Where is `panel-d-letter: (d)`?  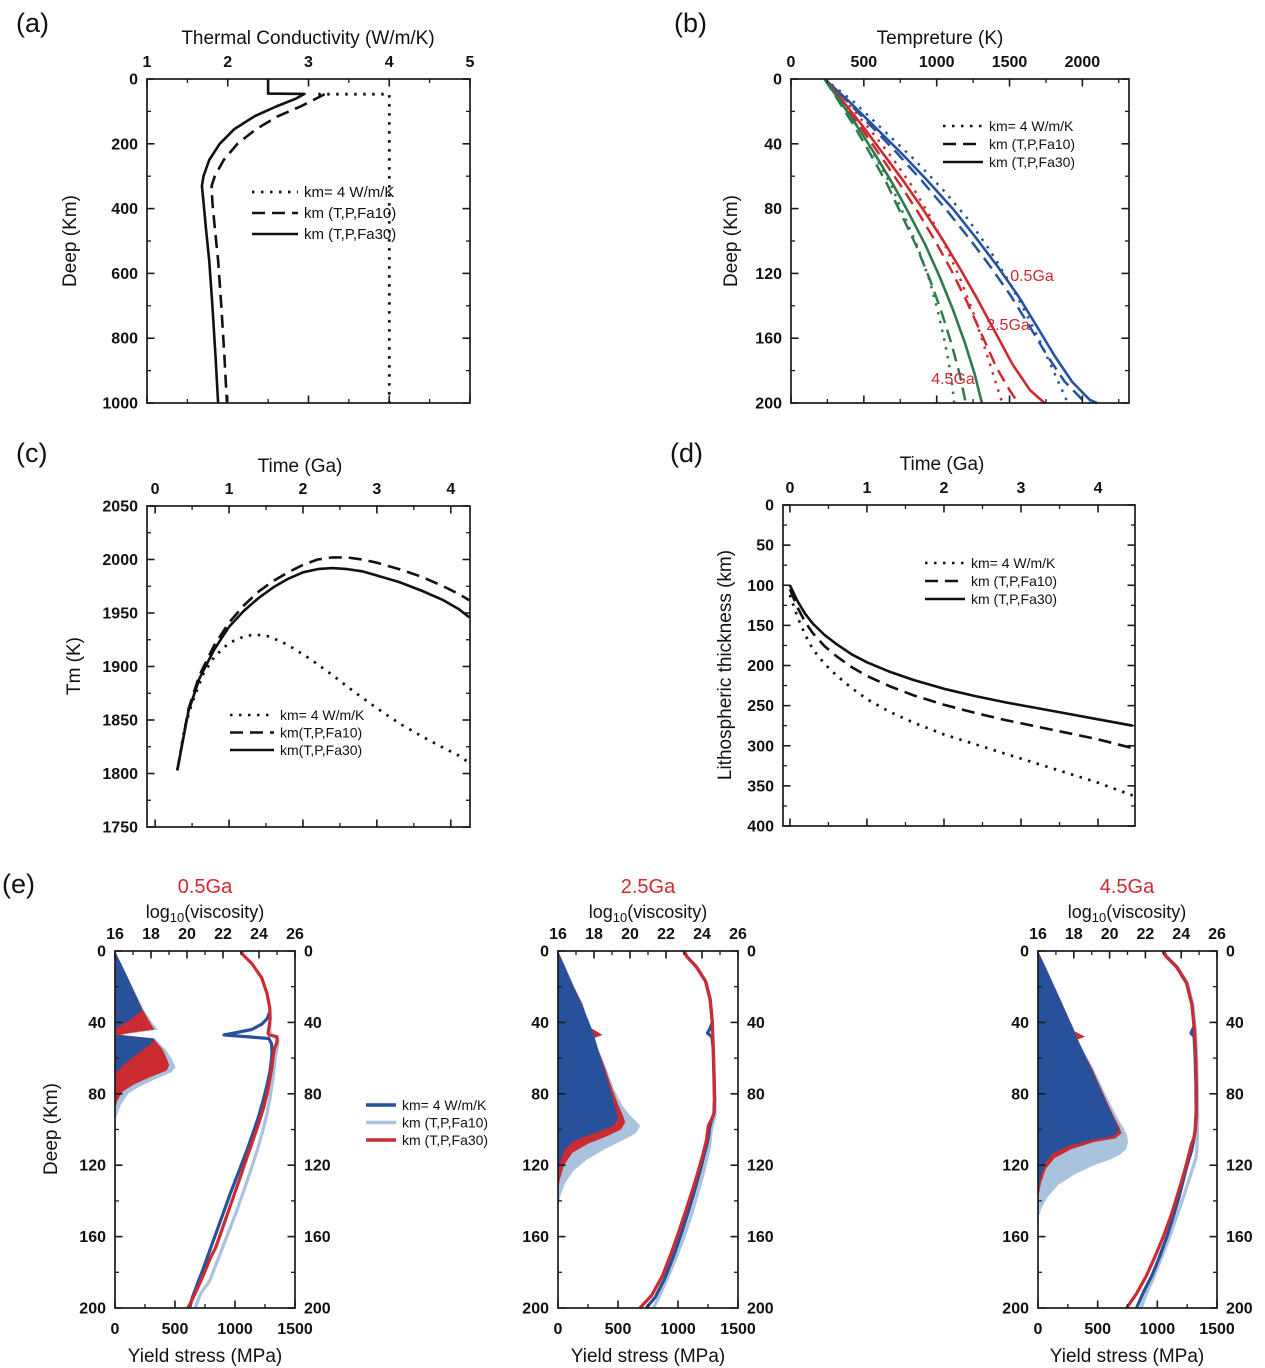 panel-d-letter: (d) is located at coordinates (686, 453).